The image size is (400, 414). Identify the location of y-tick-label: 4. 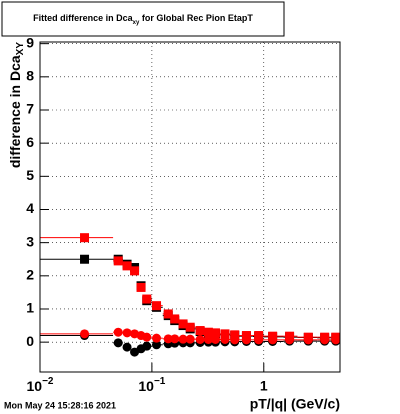
(30, 208).